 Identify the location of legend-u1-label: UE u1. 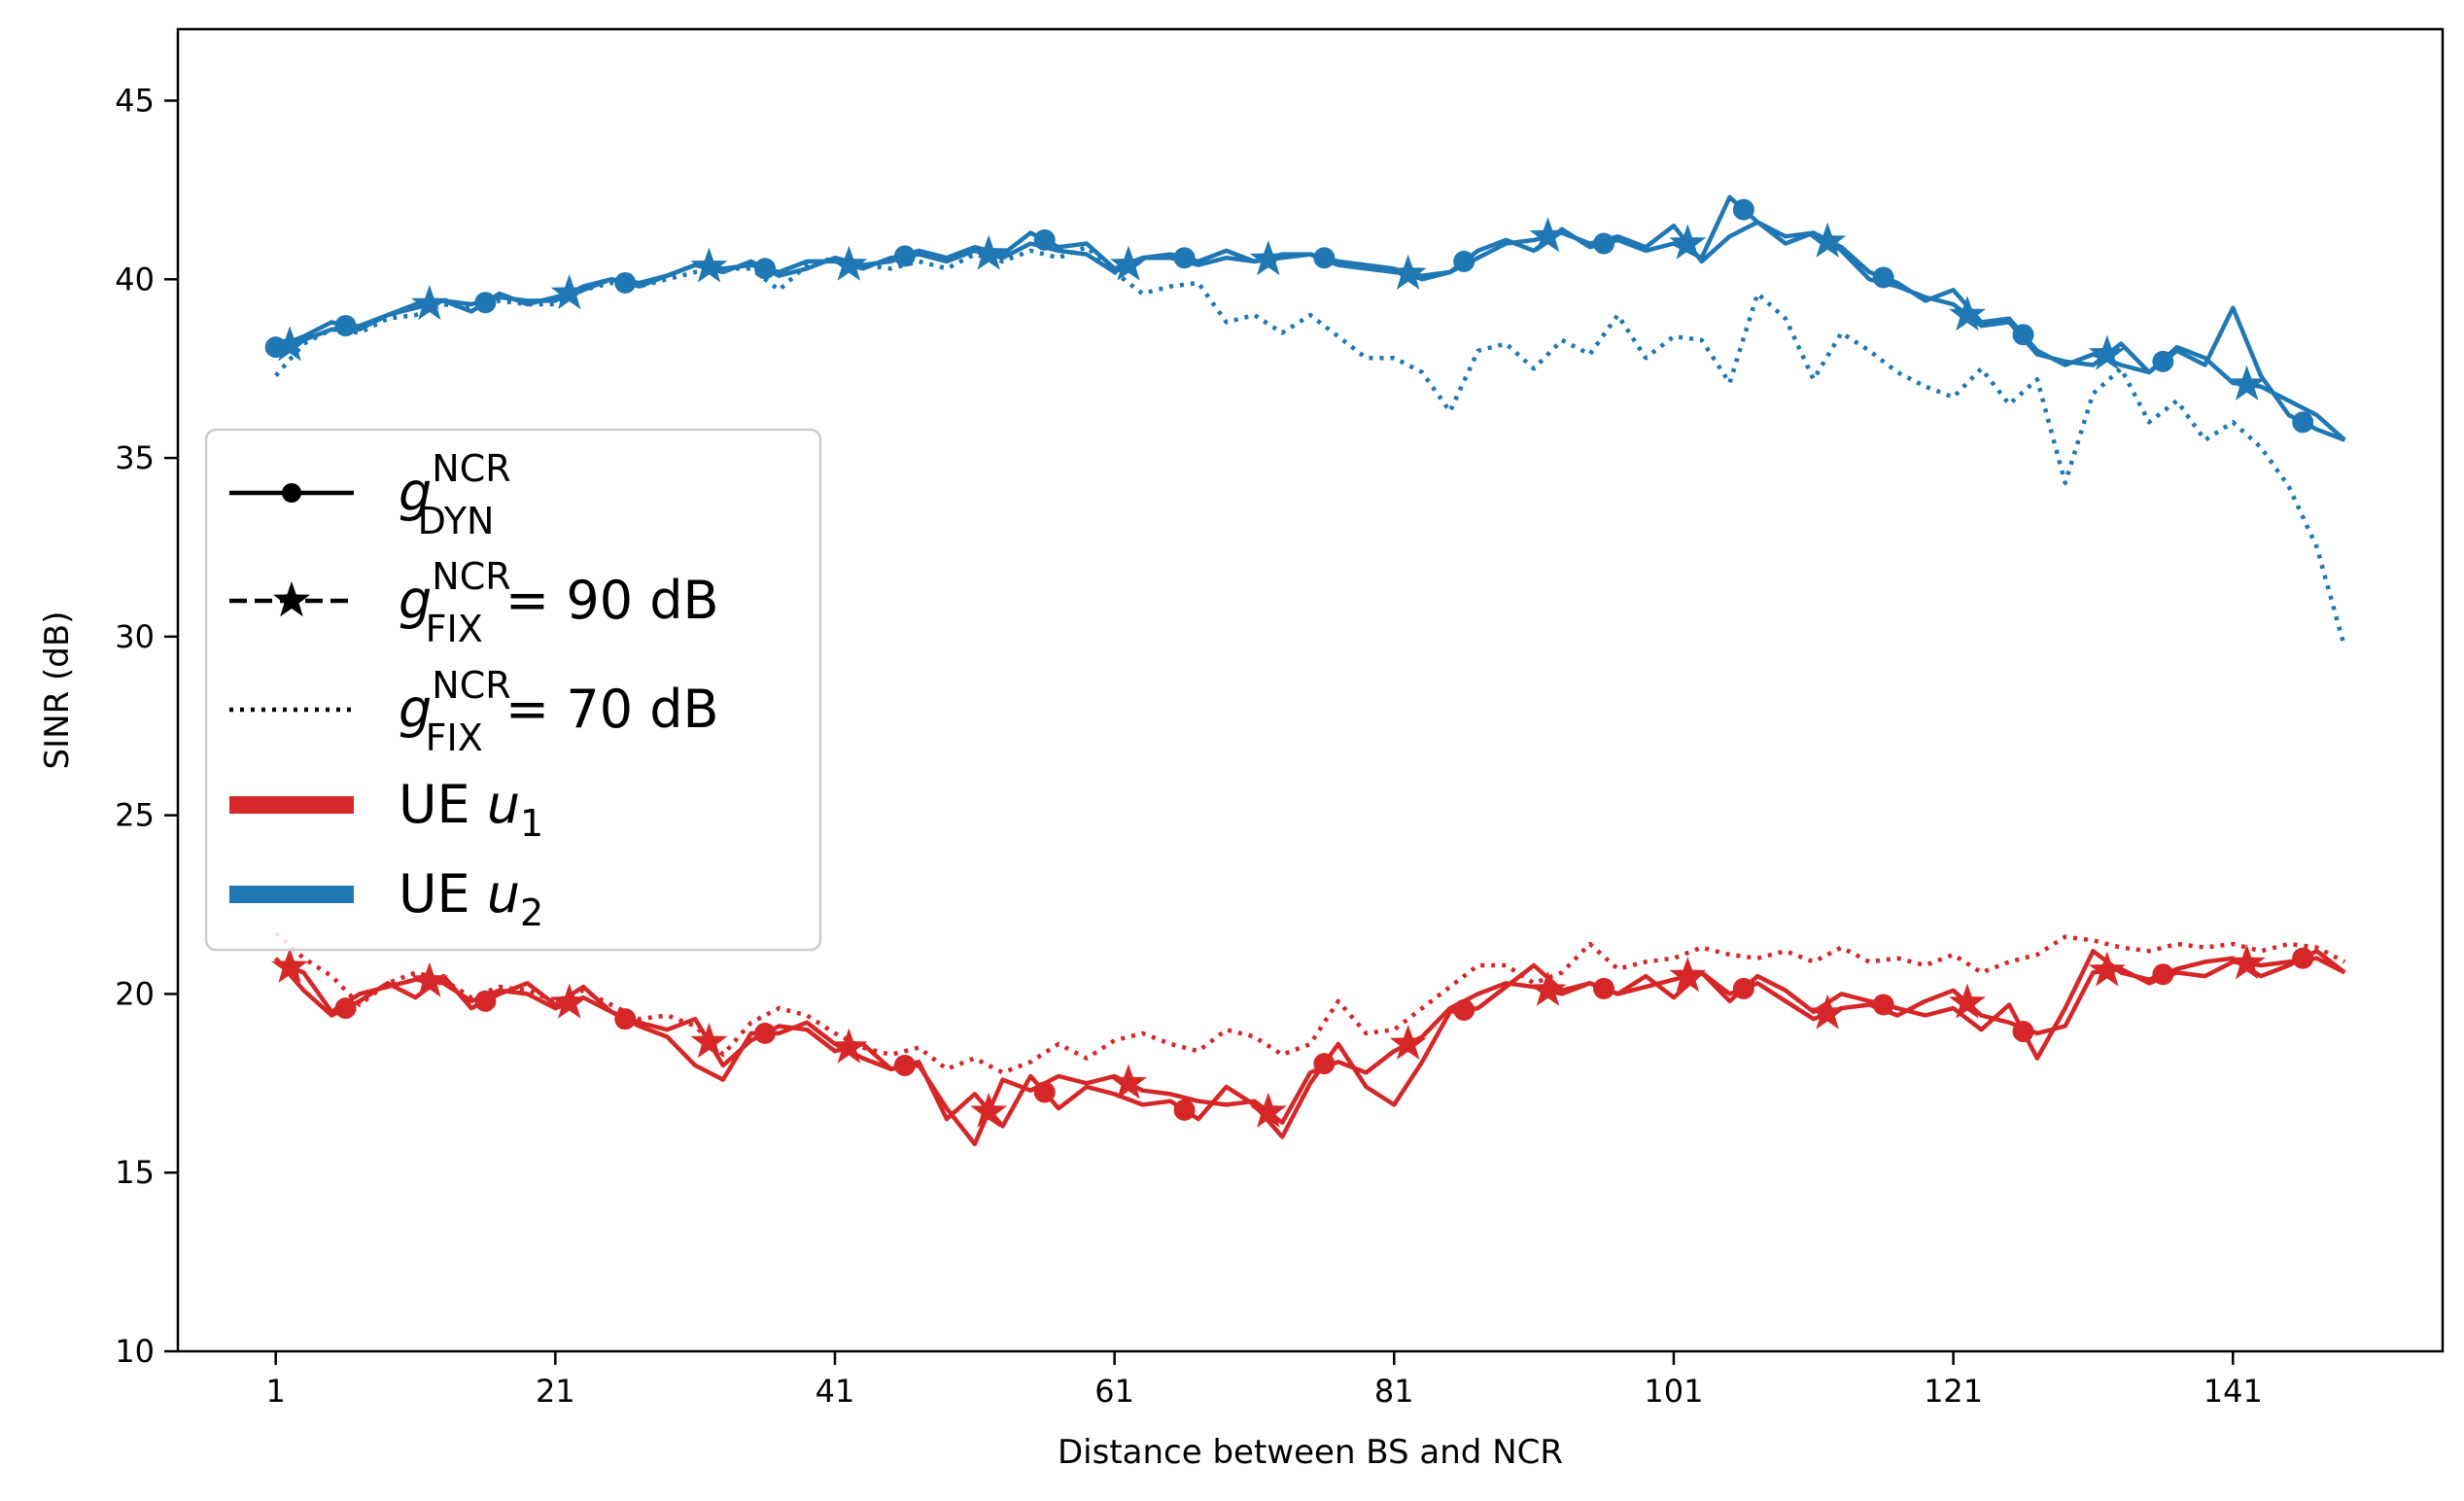
(471, 810).